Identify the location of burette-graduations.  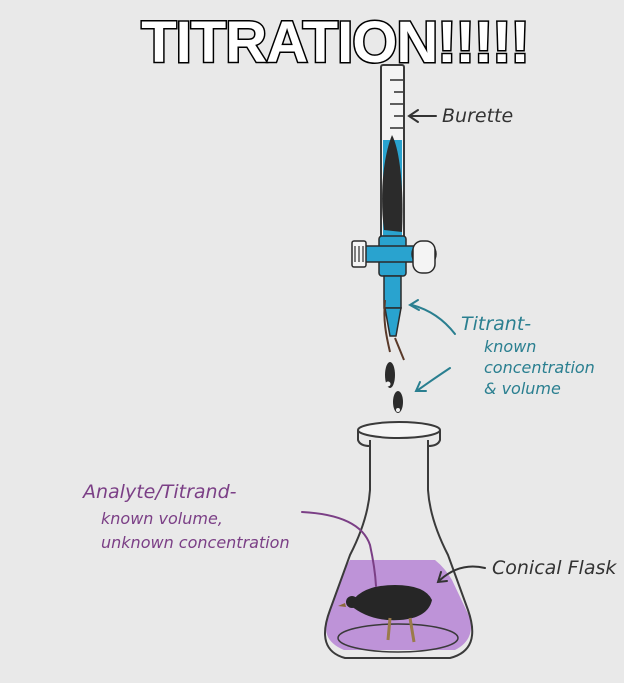
(397, 104).